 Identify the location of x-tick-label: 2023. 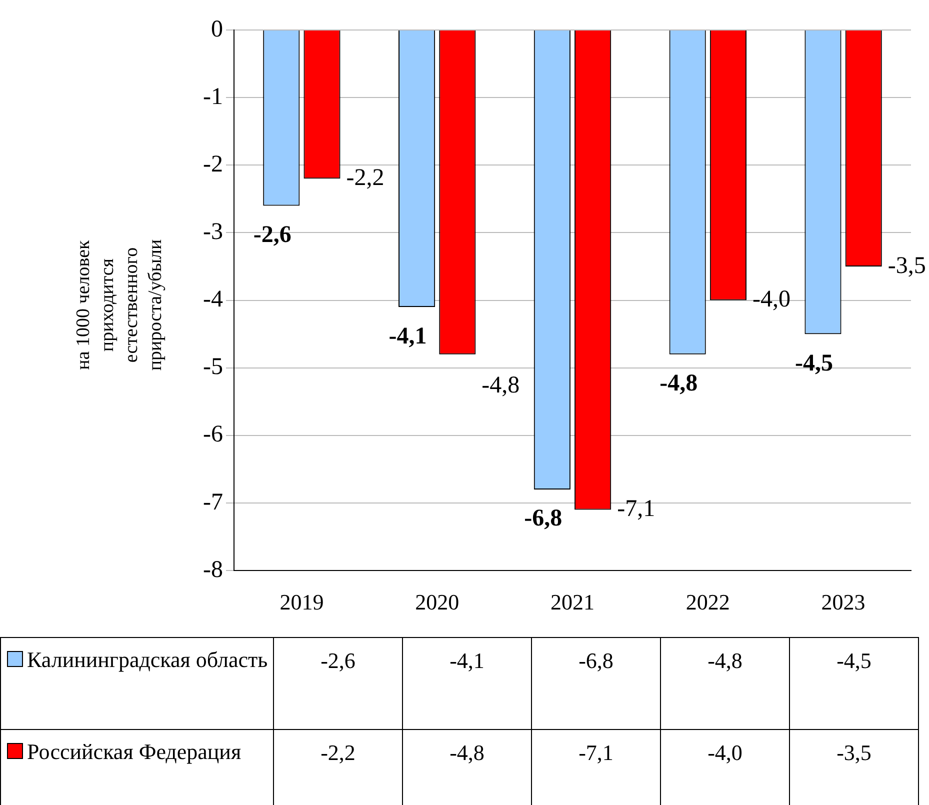
(843, 602).